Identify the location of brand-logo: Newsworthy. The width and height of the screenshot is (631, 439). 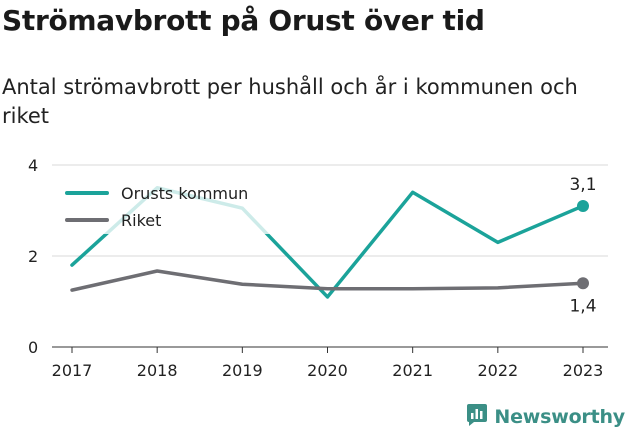
(545, 417).